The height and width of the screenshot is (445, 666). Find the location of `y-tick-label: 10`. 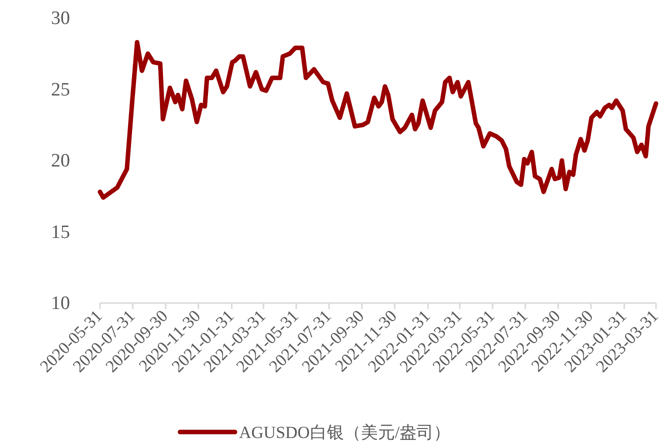

y-tick-label: 10 is located at coordinates (60, 303).